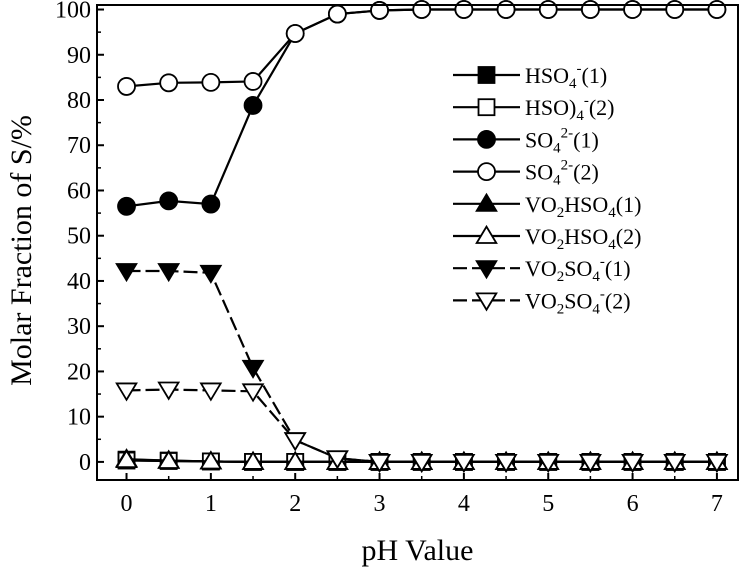 This screenshot has width=747, height=571. I want to click on legend-entry-so42-1: SO42-(1), so click(526, 140).